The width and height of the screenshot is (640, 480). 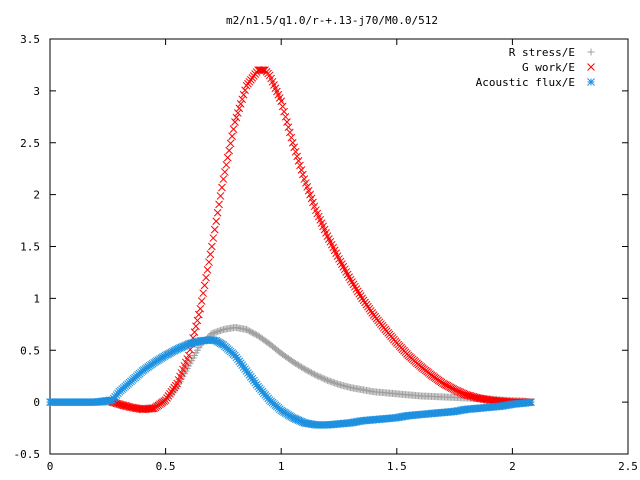 What do you see at coordinates (332, 20) in the screenshot?
I see `chart-title: m2/n1.5/q1.0/r-+.13-j70/M0.0/512` at bounding box center [332, 20].